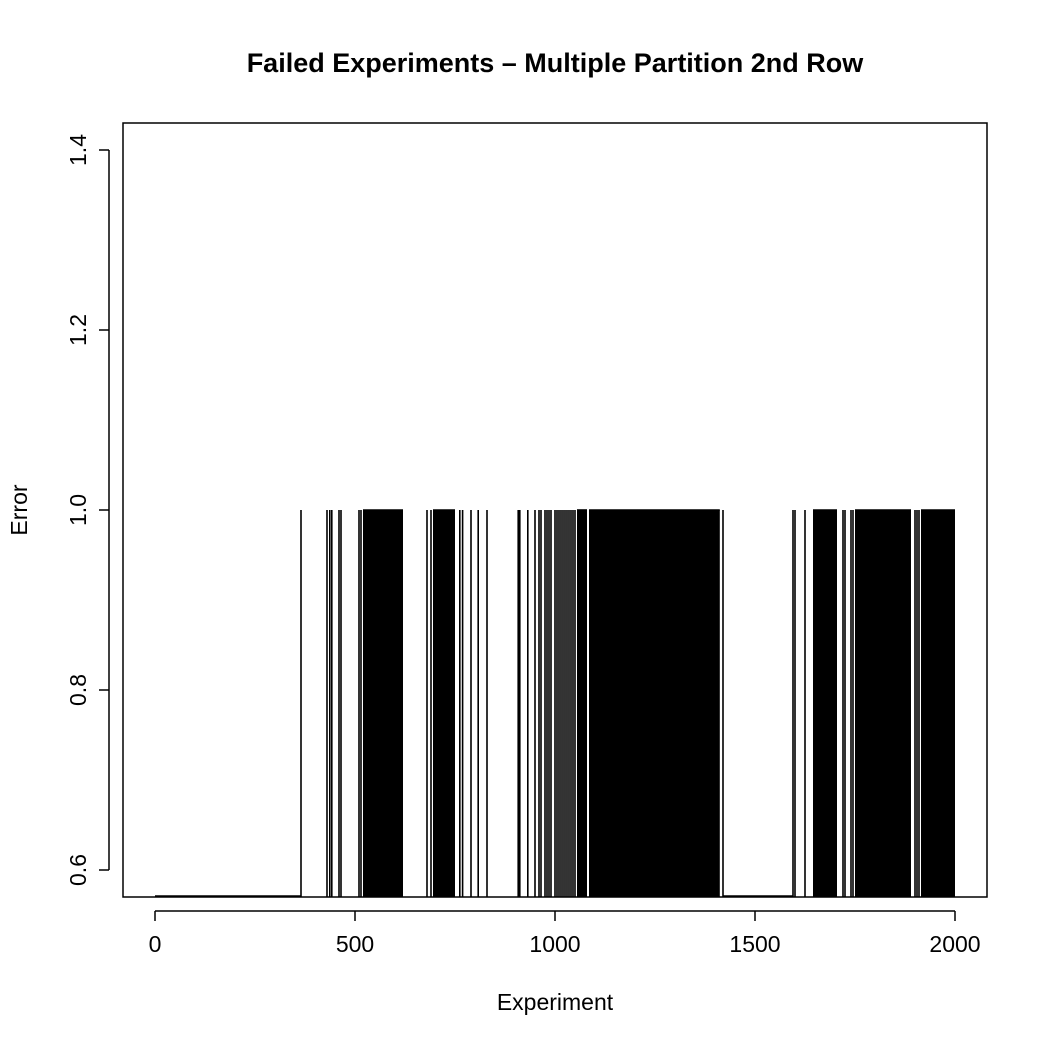 Image resolution: width=1050 pixels, height=1050 pixels. Describe the element at coordinates (355, 944) in the screenshot. I see `x-tick-label: 500` at that location.